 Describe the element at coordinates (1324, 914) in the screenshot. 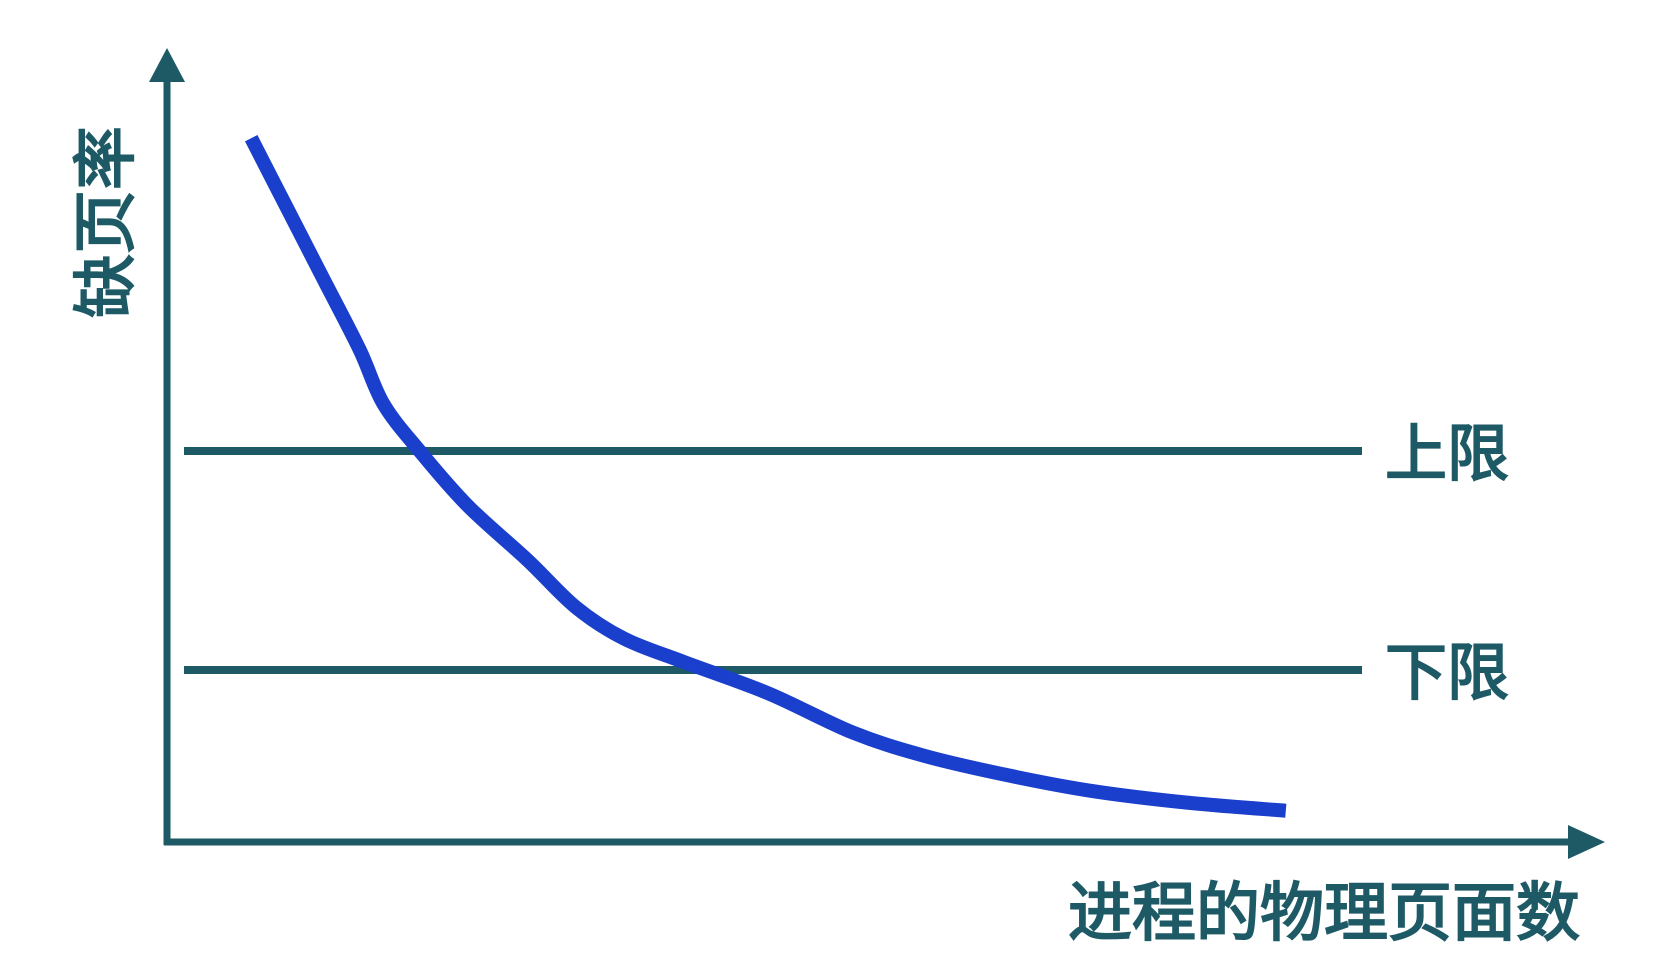

I see `x-axis-label: 进程的物理页面数` at that location.